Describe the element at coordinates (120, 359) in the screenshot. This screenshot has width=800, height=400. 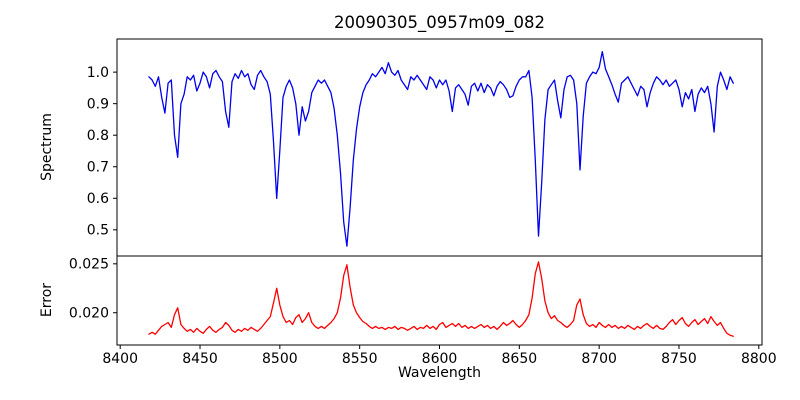
I see `x-tick-label: 8400` at that location.